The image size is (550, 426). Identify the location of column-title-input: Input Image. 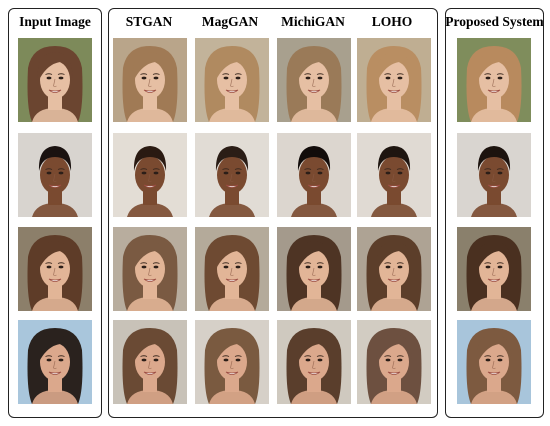
(55, 21).